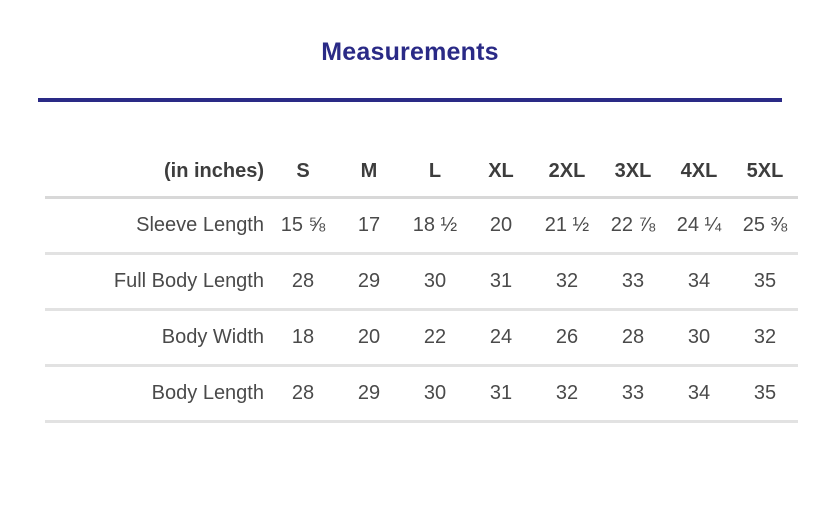 This screenshot has width=820, height=522. What do you see at coordinates (765, 226) in the screenshot?
I see `measurement-cell: 25 ⅜` at bounding box center [765, 226].